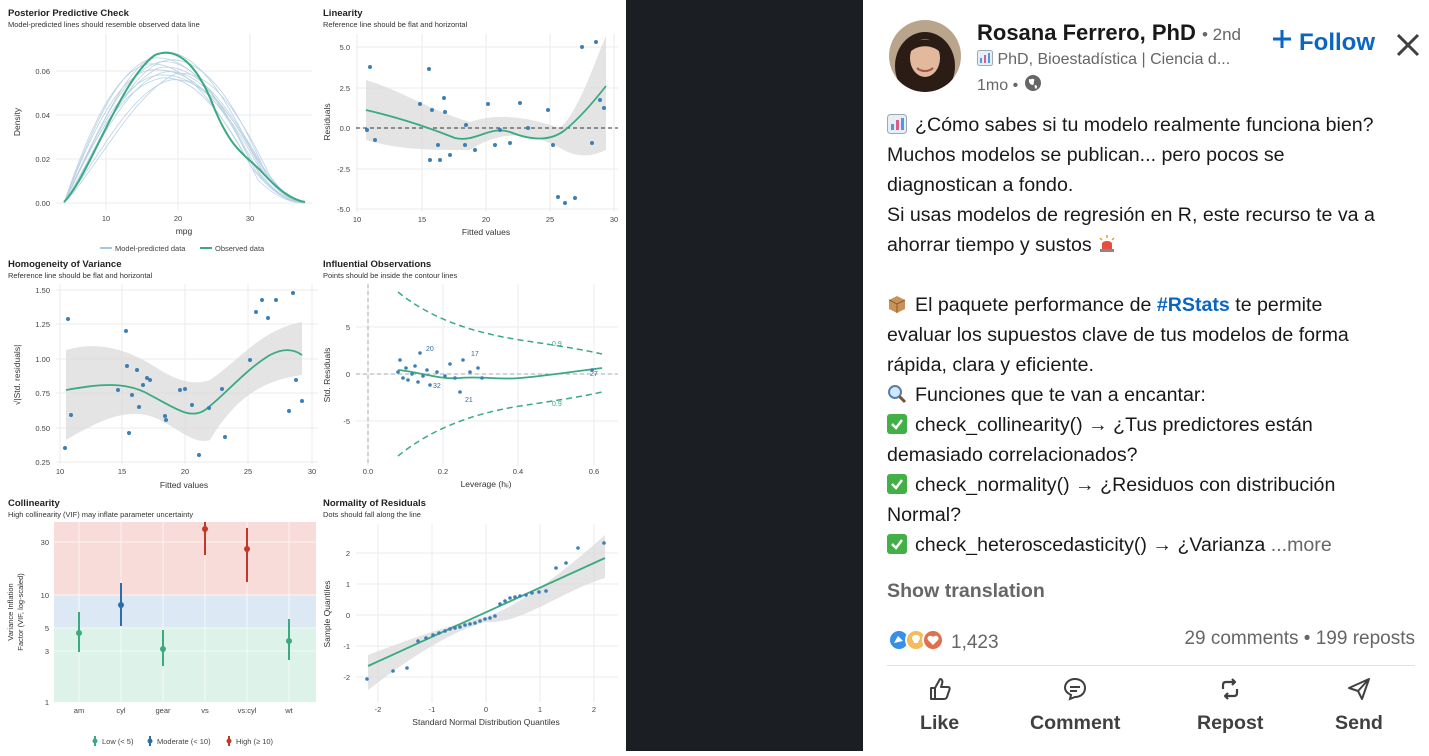  I want to click on send-button: Send, so click(1359, 705).